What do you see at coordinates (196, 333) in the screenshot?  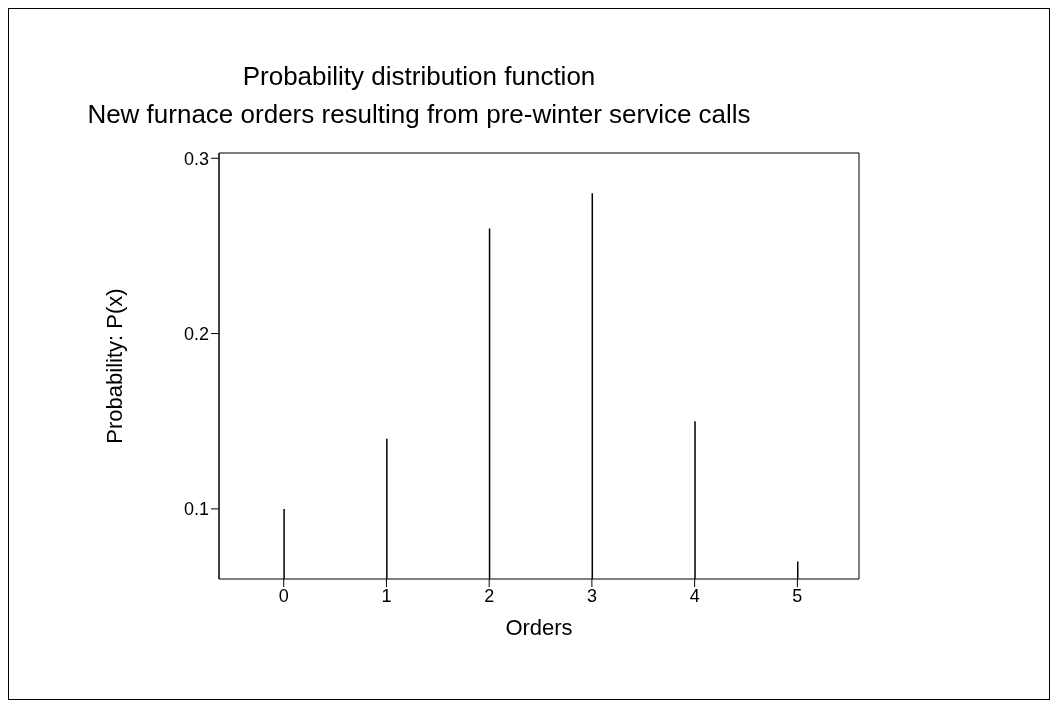 I see `y-tick-label: 0.2` at bounding box center [196, 333].